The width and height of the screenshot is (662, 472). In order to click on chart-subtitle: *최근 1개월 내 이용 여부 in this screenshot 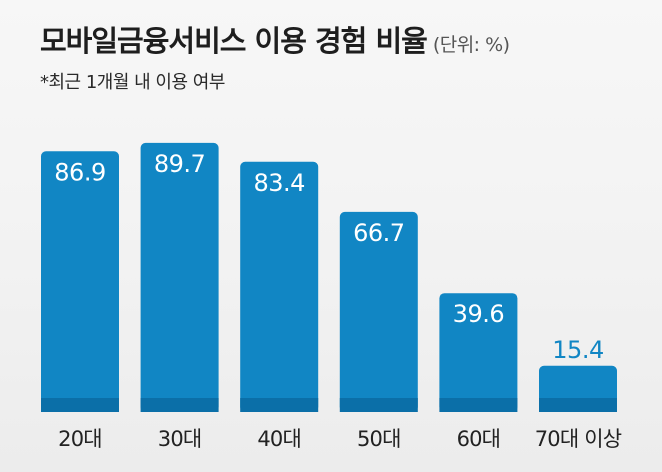, I will do `click(132, 82)`.